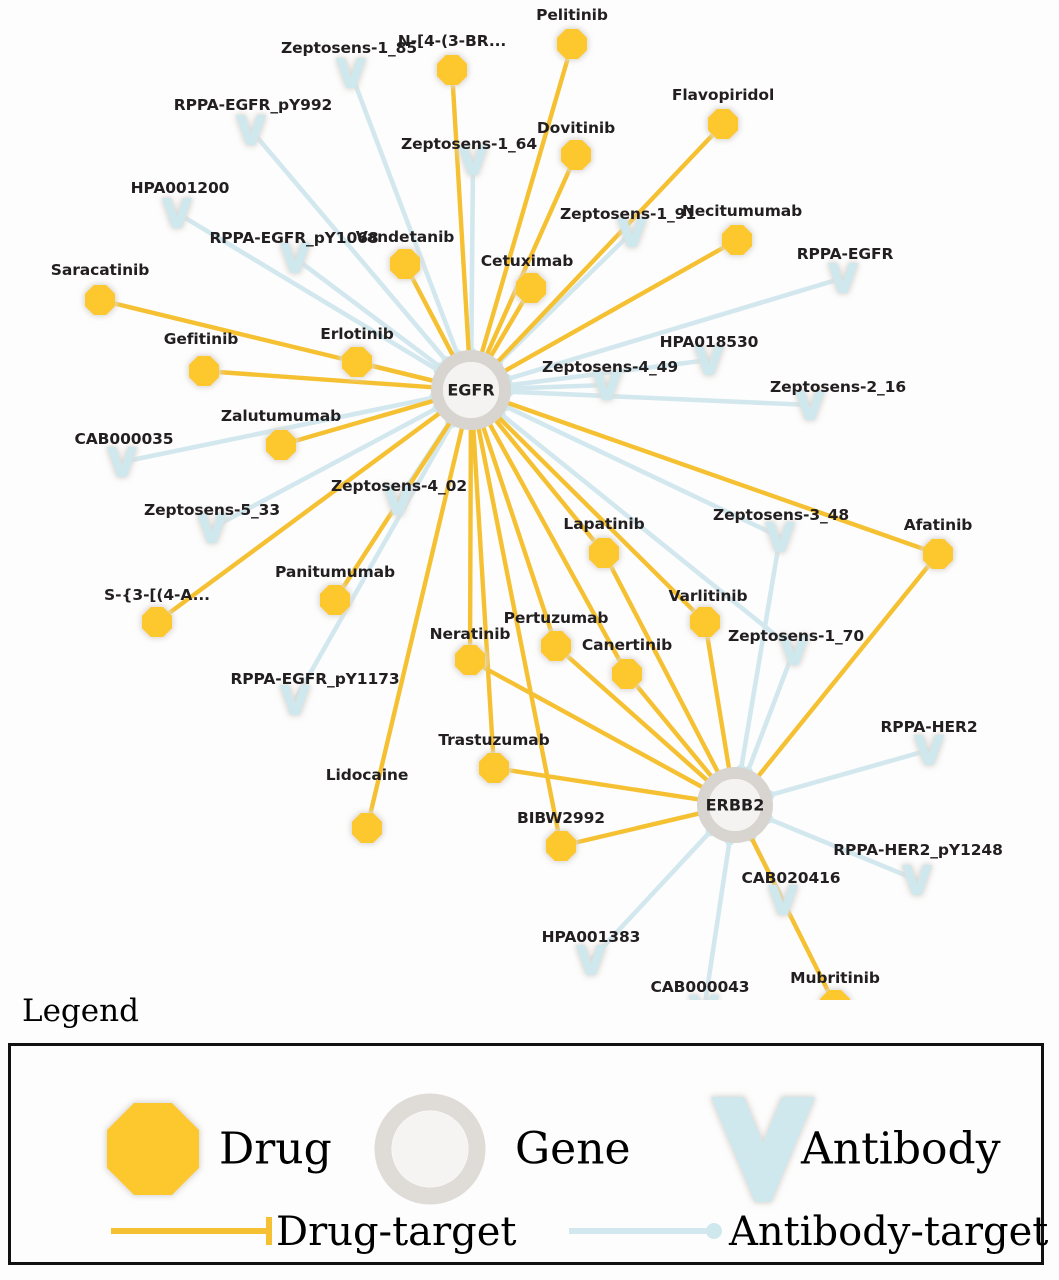 This screenshot has width=1059, height=1280. I want to click on legend-antibody-label: Antibody, so click(901, 1149).